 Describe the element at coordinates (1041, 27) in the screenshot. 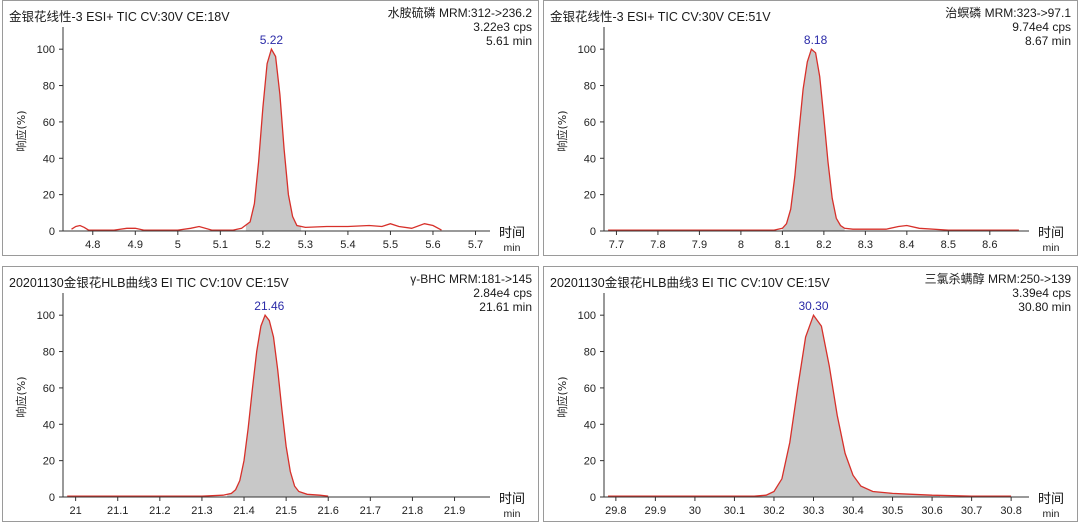

I see `intensity-cps: 9.74e4 cps` at that location.